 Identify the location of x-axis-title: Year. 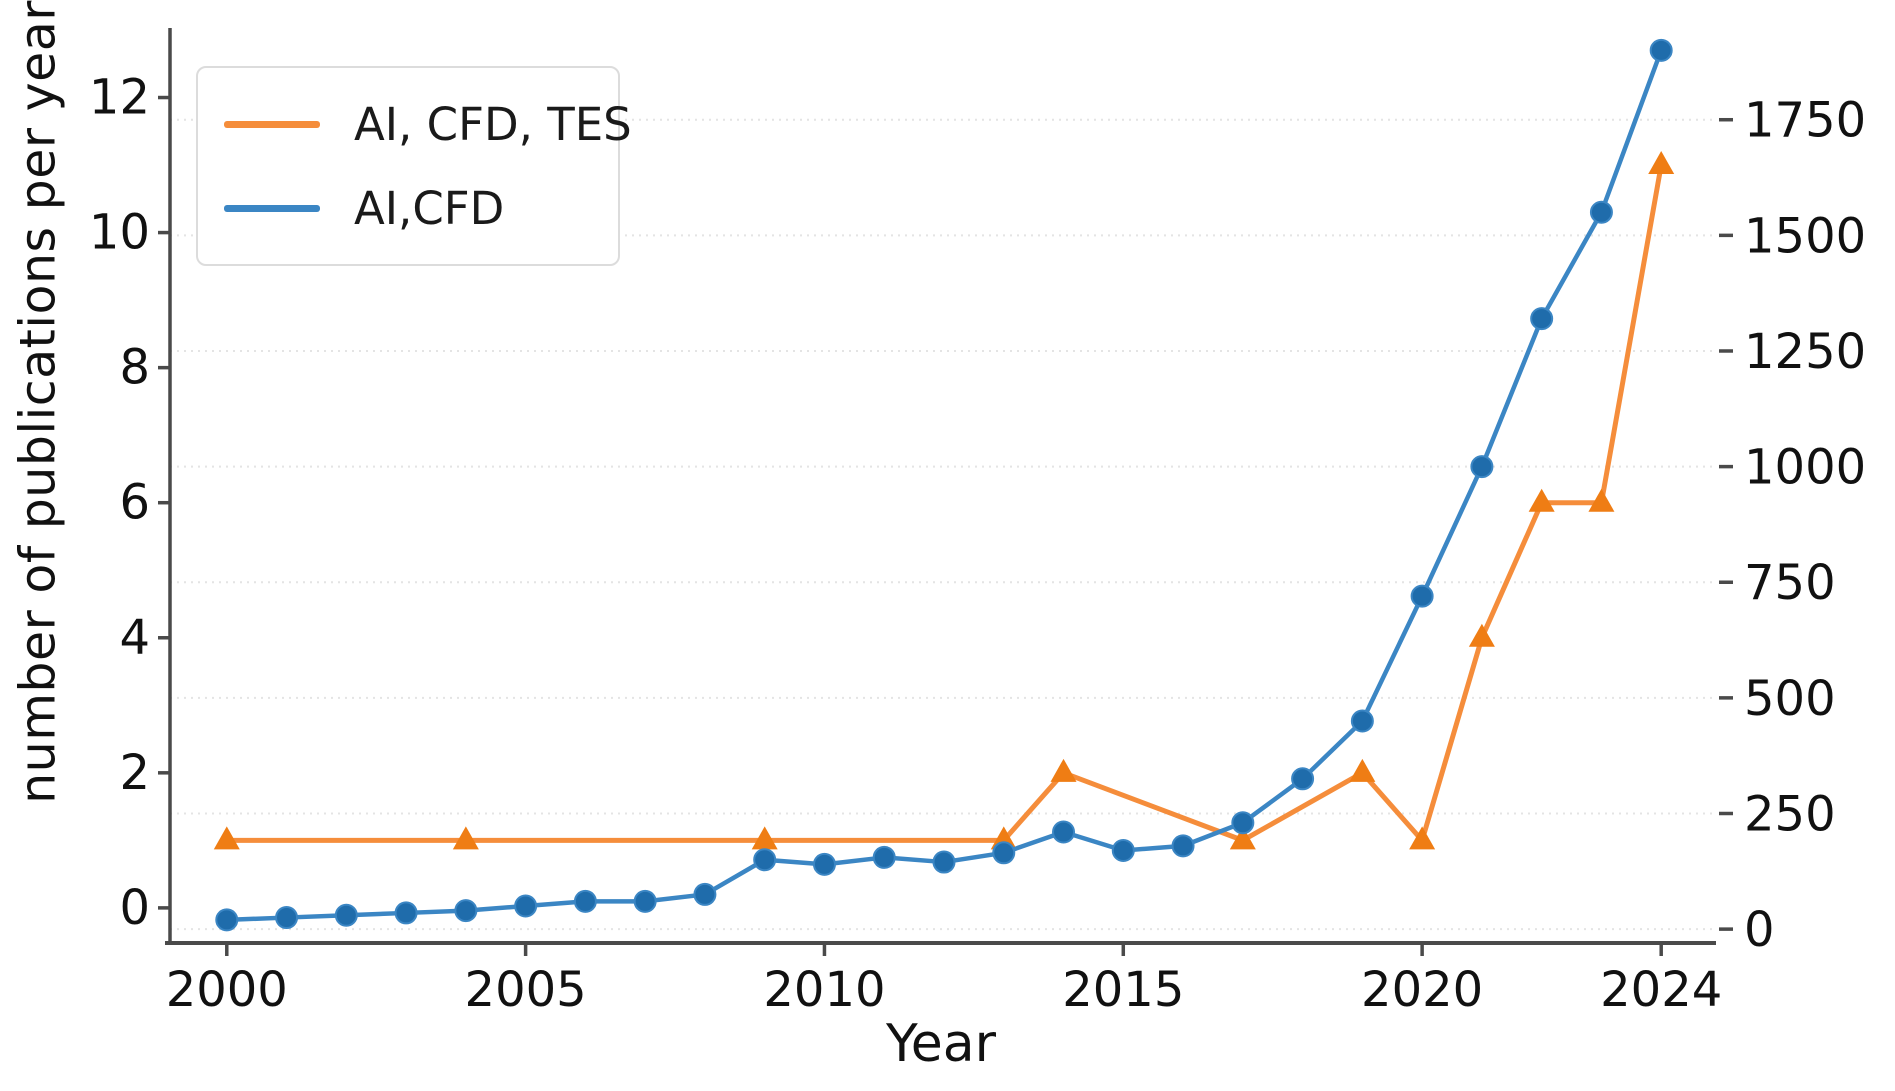
(941, 1044).